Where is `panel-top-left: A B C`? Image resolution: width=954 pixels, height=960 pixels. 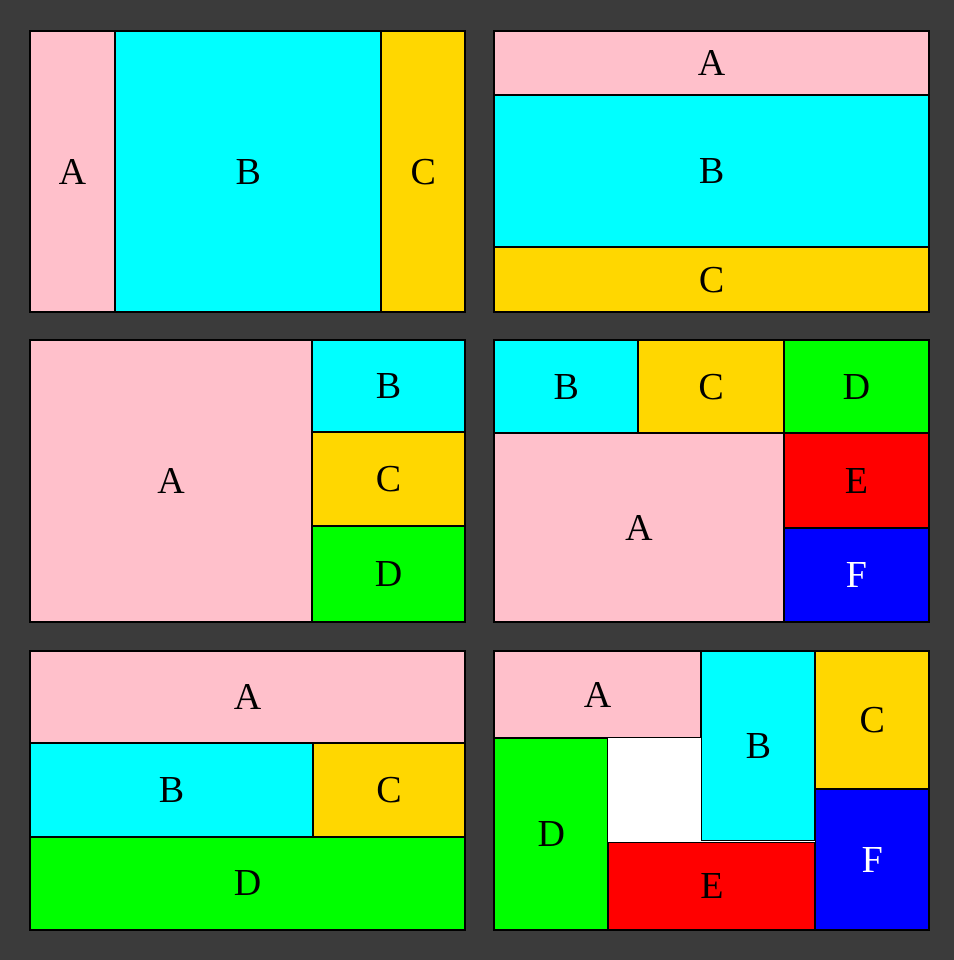
panel-top-left: A B C is located at coordinates (247, 171).